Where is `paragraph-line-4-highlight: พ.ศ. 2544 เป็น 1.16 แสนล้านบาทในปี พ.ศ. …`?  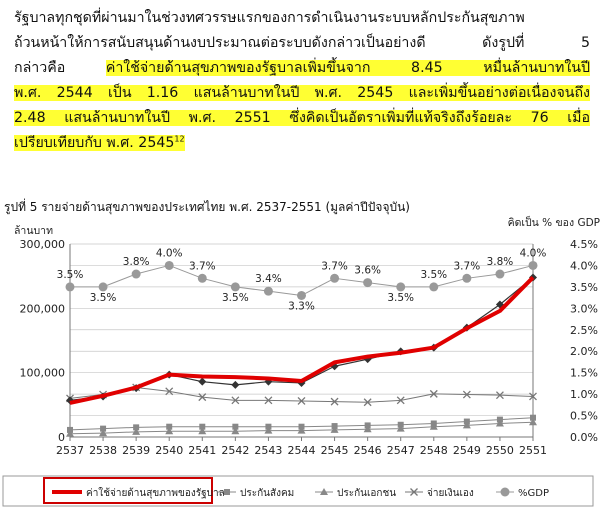
paragraph-line-4-highlight: พ.ศ. 2544 เป็น 1.16 แสนล้านบาทในปี พ.ศ. … is located at coordinates (302, 93).